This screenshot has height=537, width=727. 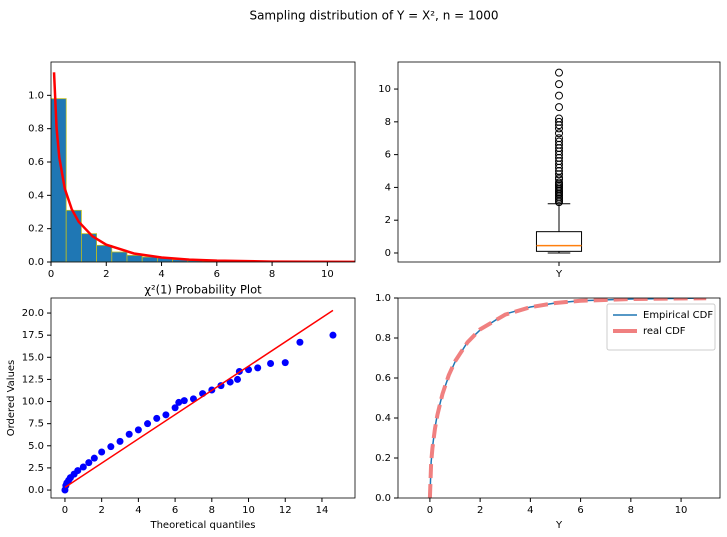 What do you see at coordinates (388, 155) in the screenshot?
I see `y-tick-label: 6` at bounding box center [388, 155].